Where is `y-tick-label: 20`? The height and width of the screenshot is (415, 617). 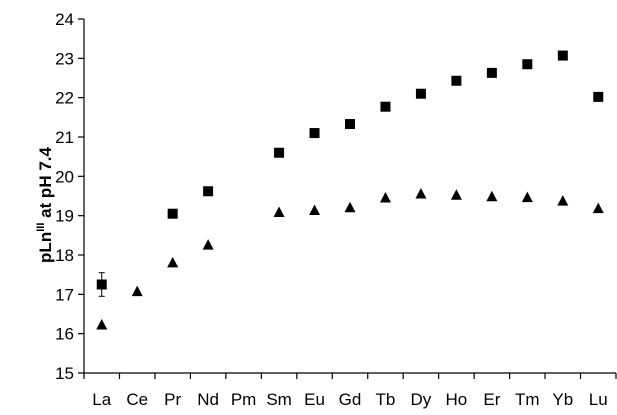
y-tick-label: 20 is located at coordinates (64, 176).